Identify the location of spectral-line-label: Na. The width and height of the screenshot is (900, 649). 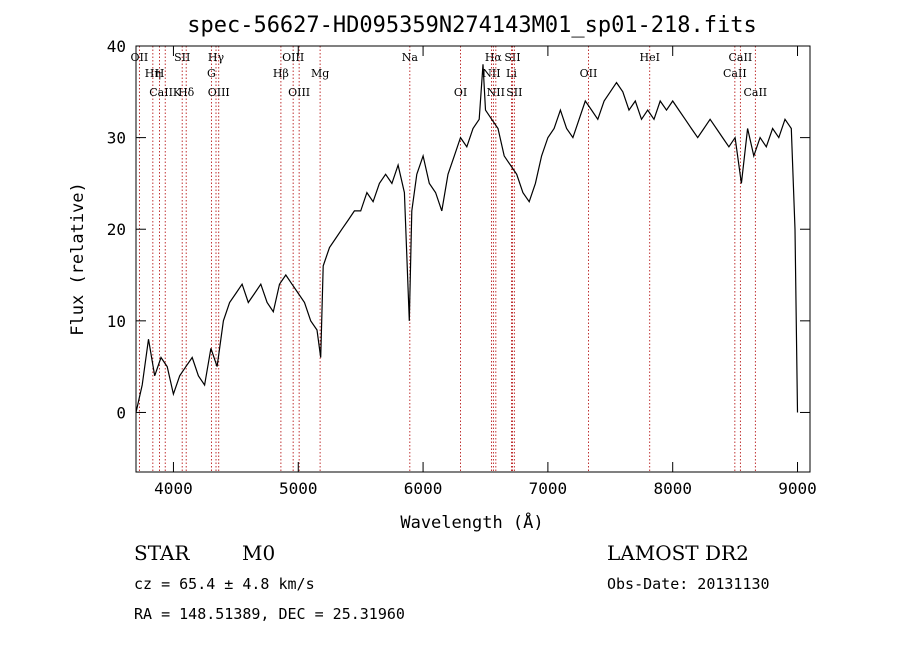
(410, 57).